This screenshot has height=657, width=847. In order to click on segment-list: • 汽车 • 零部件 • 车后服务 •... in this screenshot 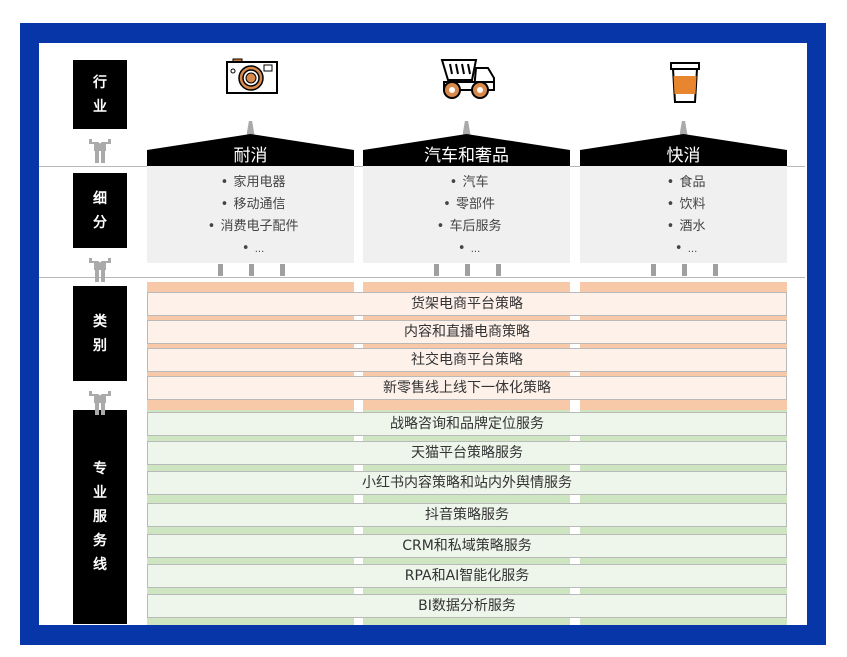, I will do `click(466, 214)`.